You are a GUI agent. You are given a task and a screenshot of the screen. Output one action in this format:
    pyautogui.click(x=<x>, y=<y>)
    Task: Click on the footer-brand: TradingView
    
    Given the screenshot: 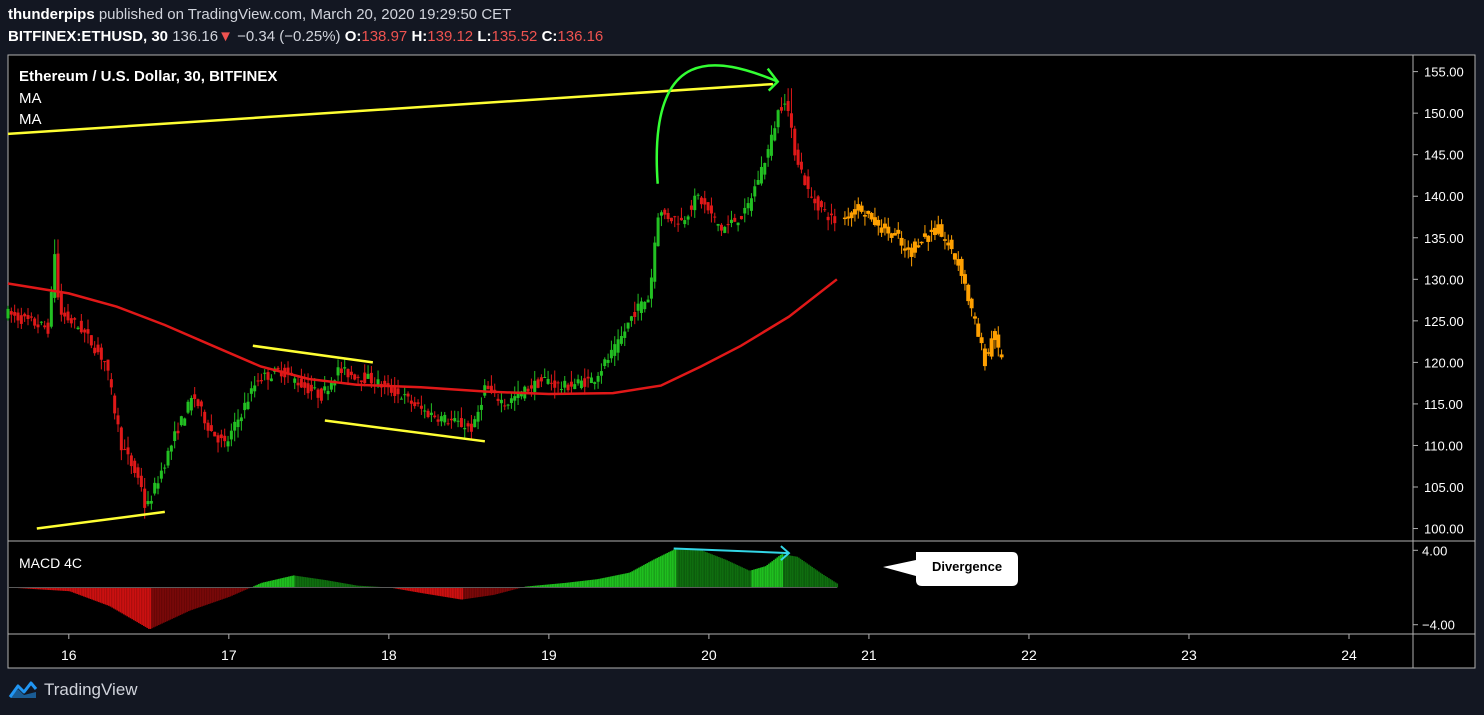 What is the action you would take?
    pyautogui.click(x=91, y=689)
    